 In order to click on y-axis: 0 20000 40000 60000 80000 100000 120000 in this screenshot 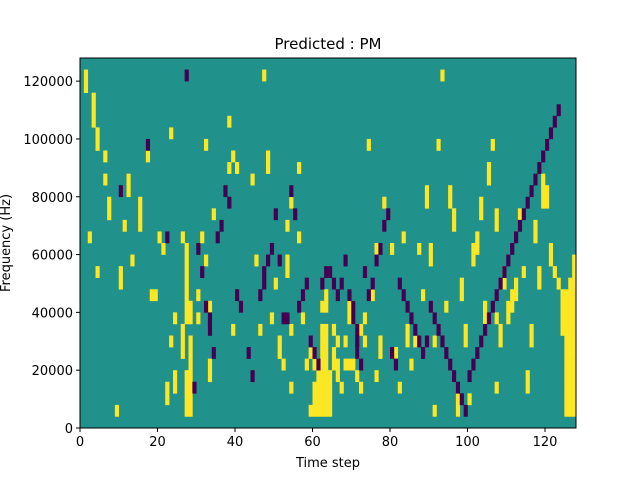, I will do `click(51, 256)`.